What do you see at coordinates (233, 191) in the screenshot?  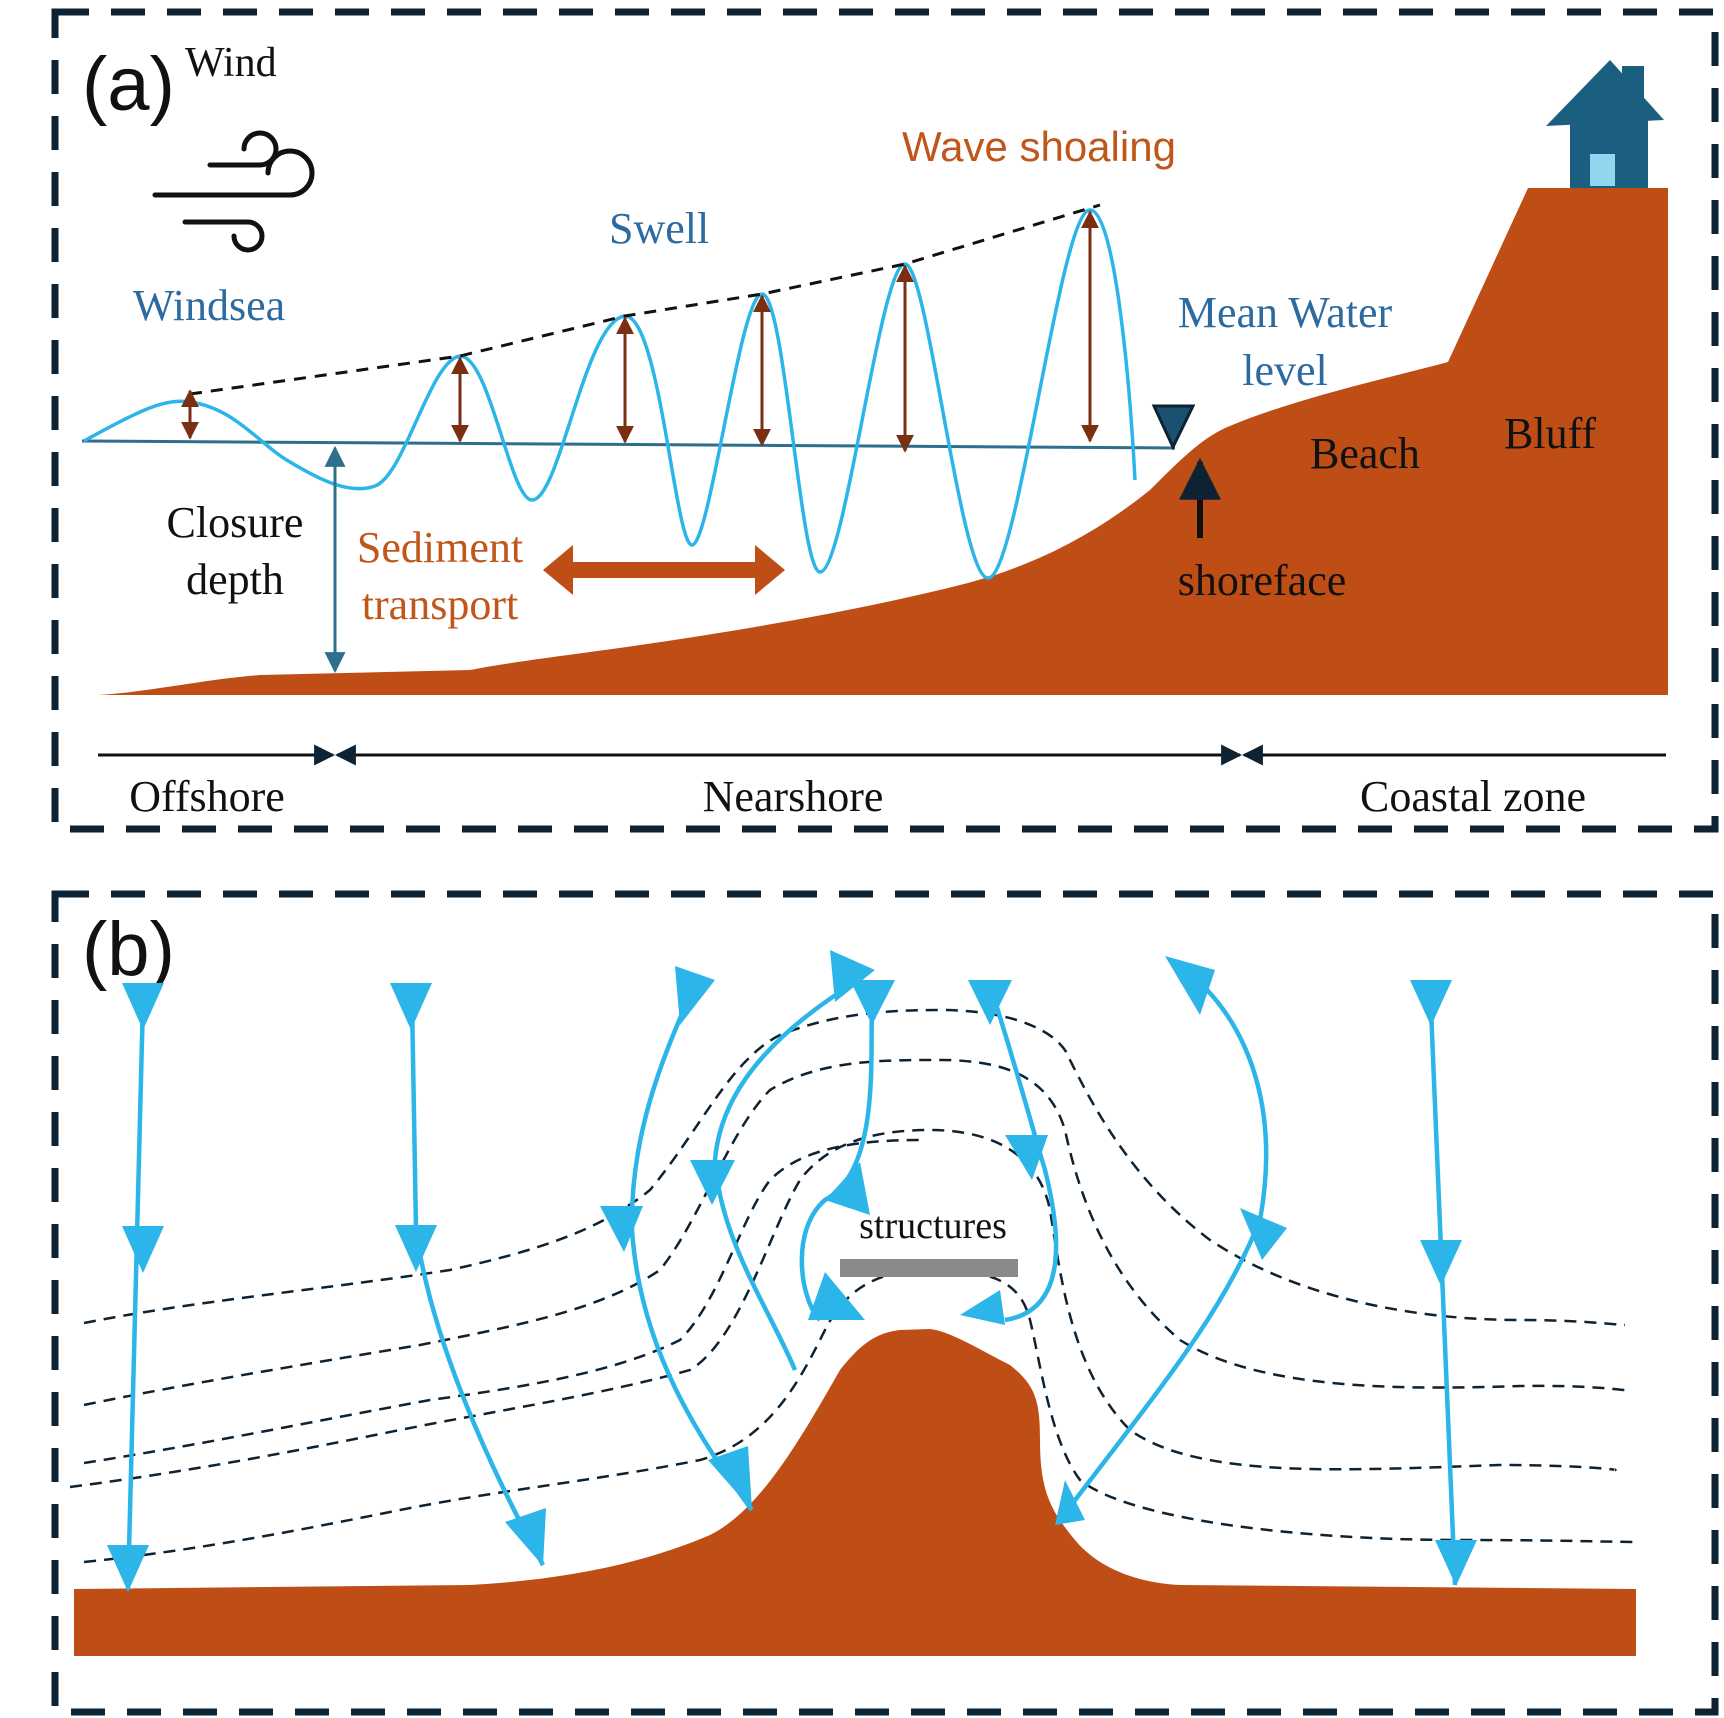 I see `wind-icon` at bounding box center [233, 191].